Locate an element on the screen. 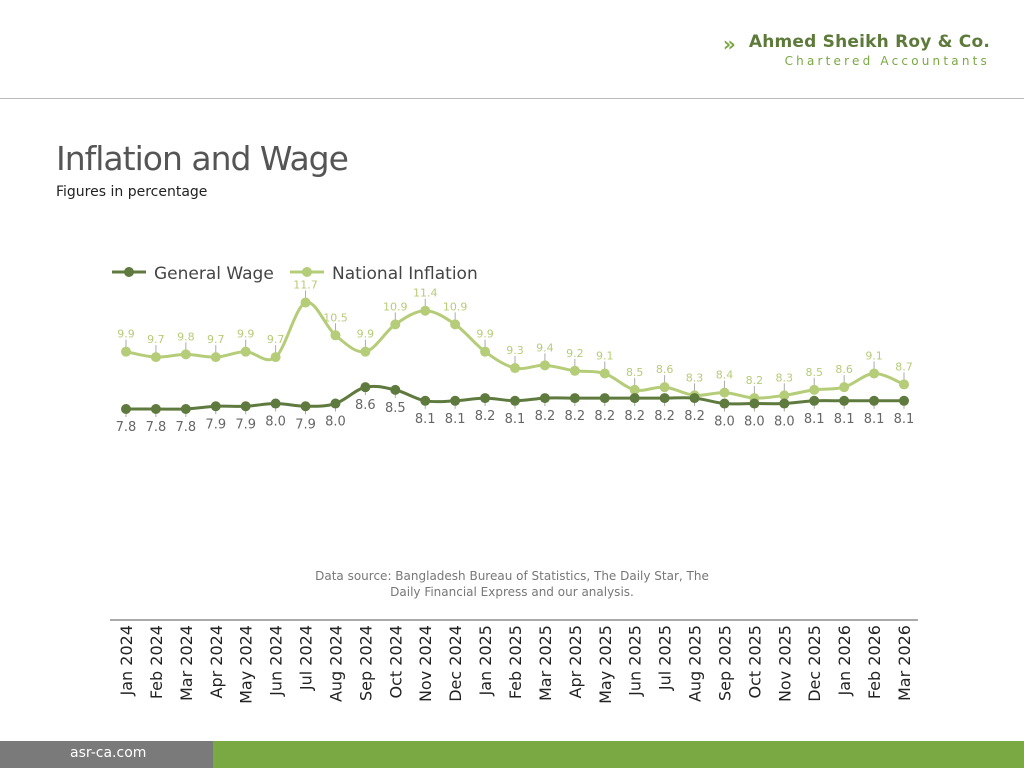 Image resolution: width=1024 pixels, height=768 pixels. x-tick-label: Jun 2025 is located at coordinates (635, 661).